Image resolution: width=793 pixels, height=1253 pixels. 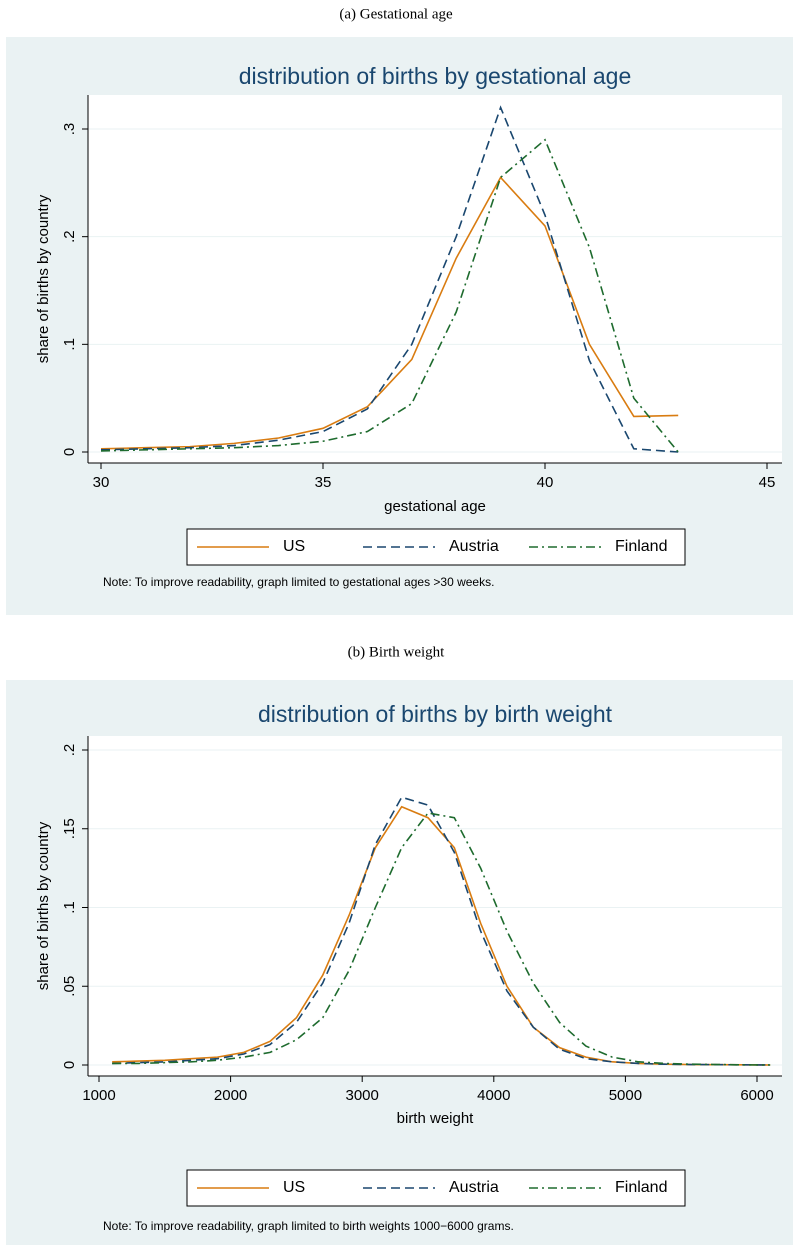 What do you see at coordinates (69, 129) in the screenshot?
I see `y-tick-label: .3` at bounding box center [69, 129].